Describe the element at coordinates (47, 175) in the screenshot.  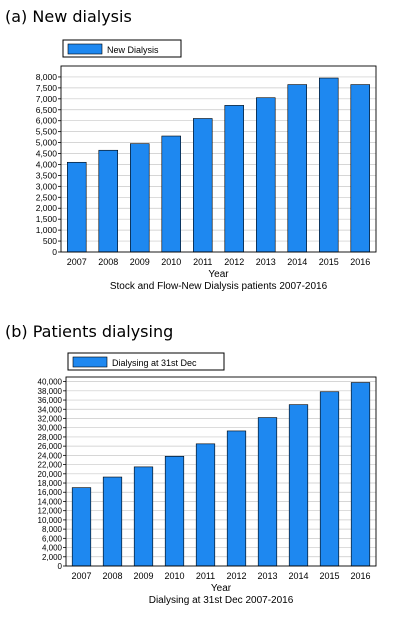
I see `y-tick-label: 3,500` at that location.